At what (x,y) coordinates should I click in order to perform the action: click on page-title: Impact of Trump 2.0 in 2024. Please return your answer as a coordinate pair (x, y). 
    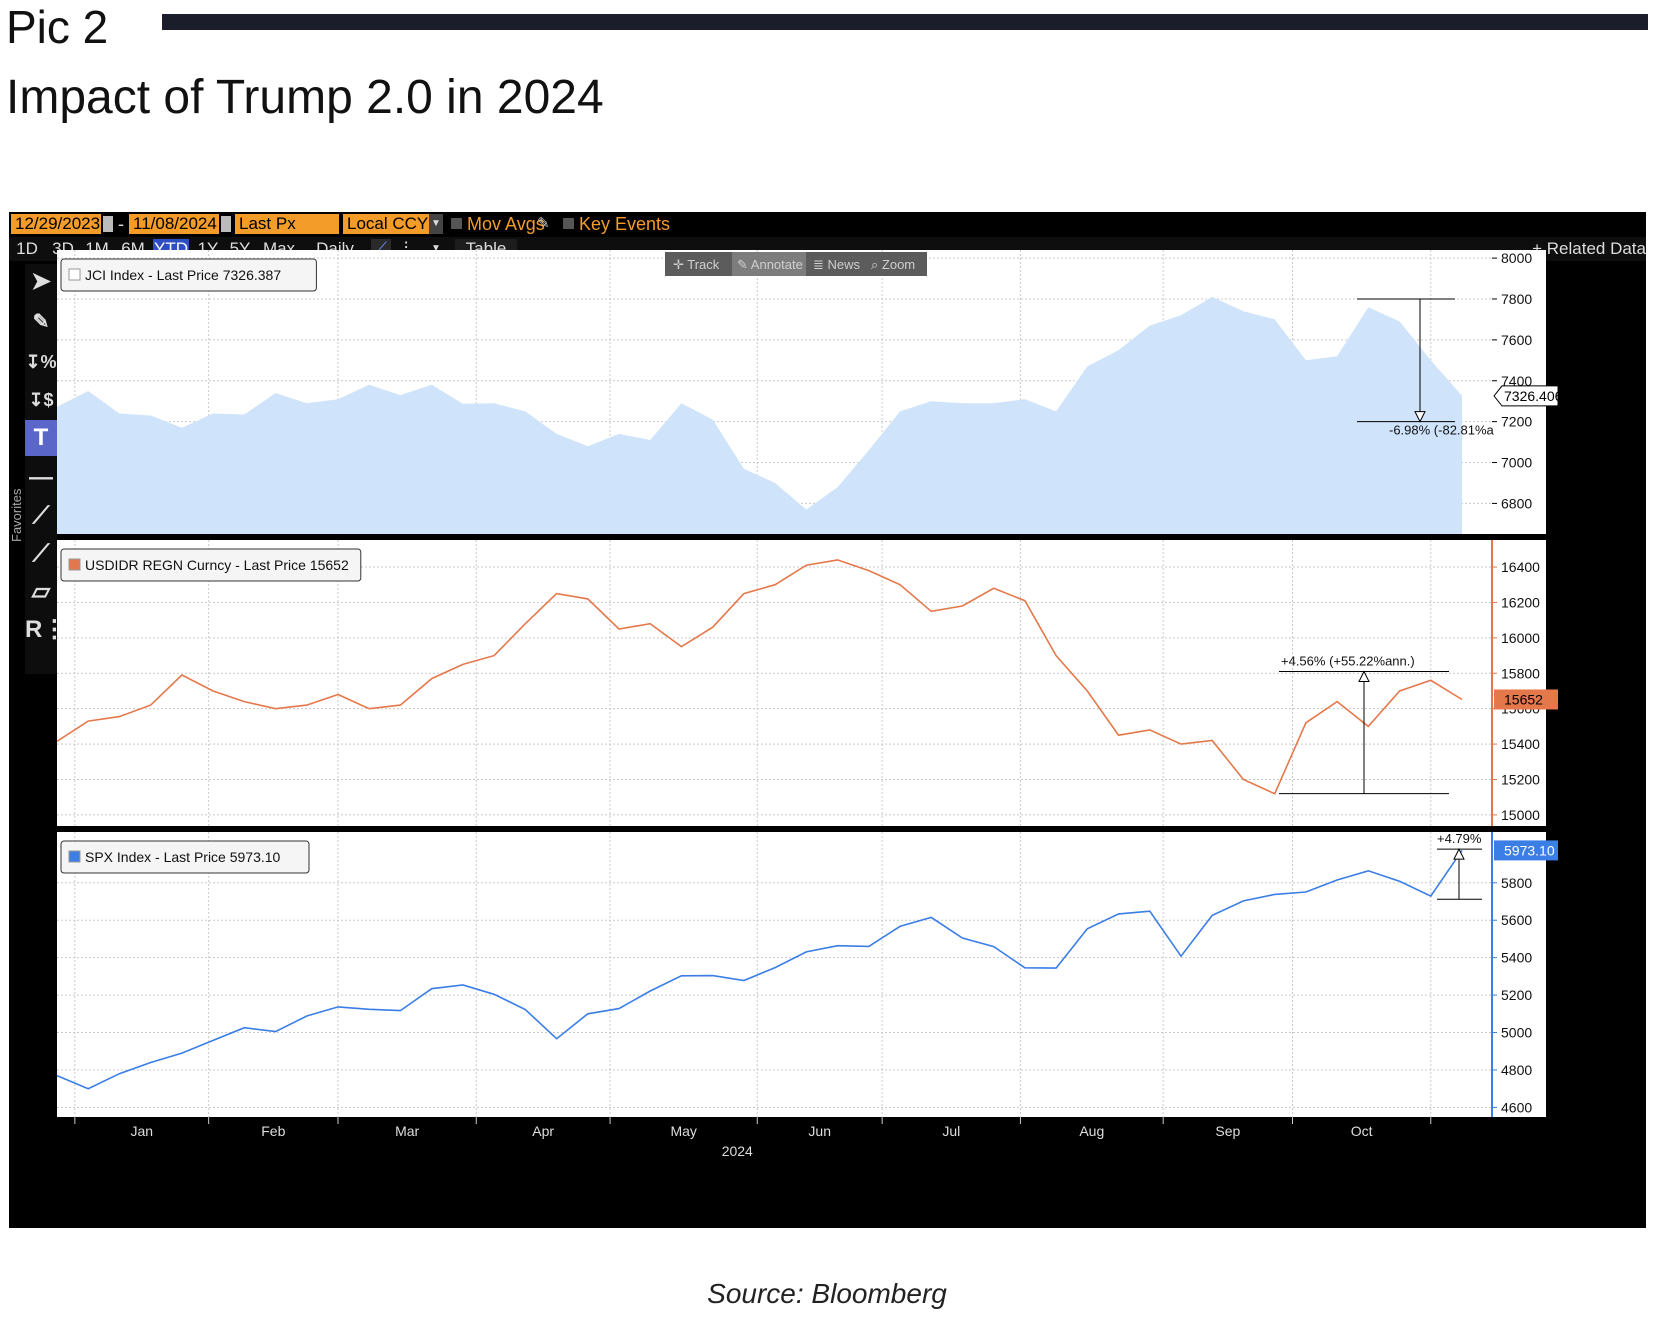
    Looking at the image, I should click on (305, 97).